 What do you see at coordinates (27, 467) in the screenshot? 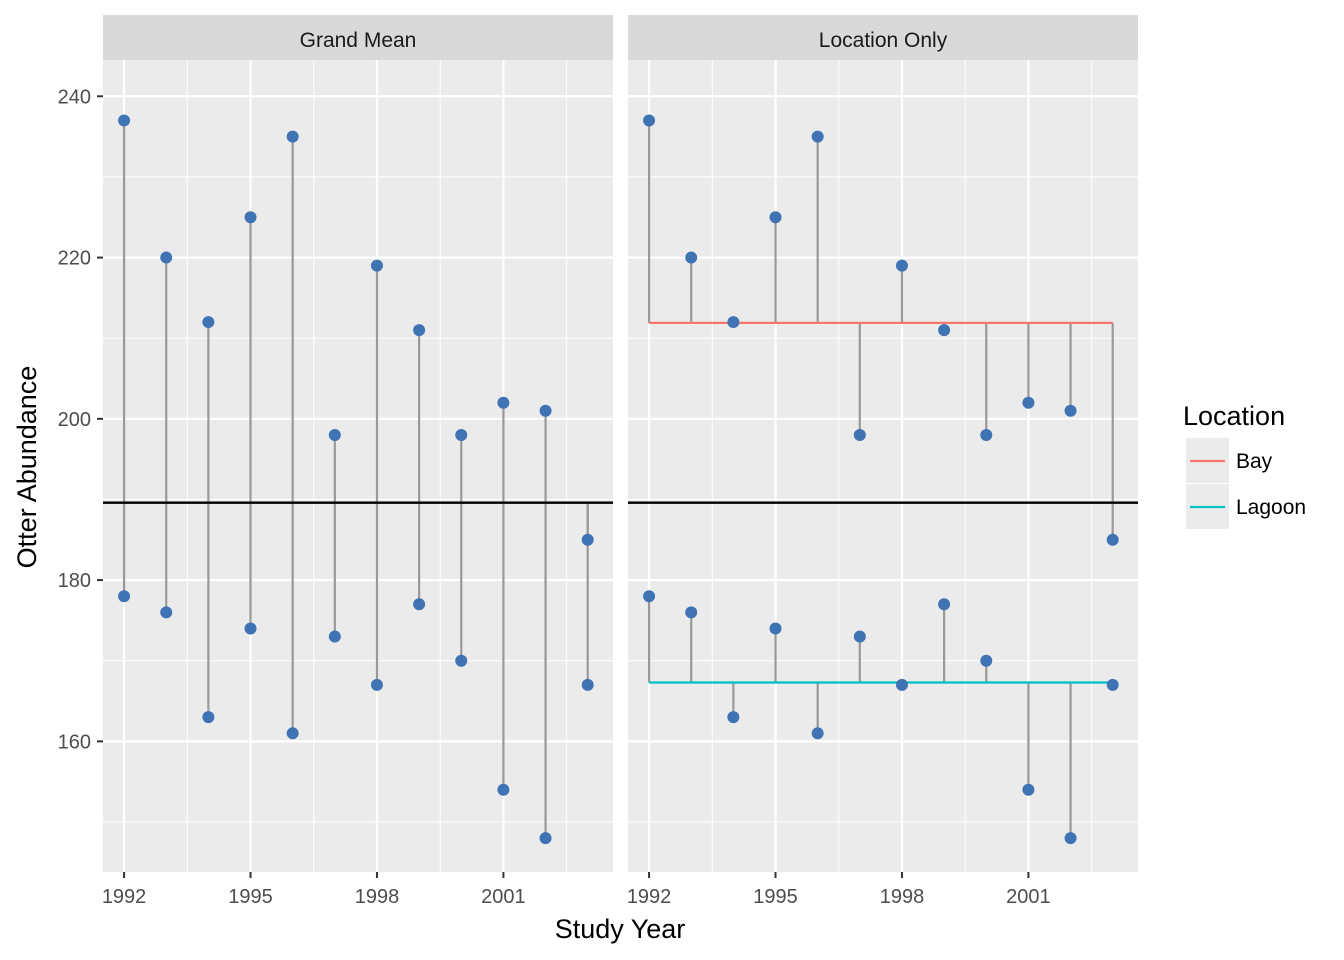
I see `y-axis-title: Otter Abundance` at bounding box center [27, 467].